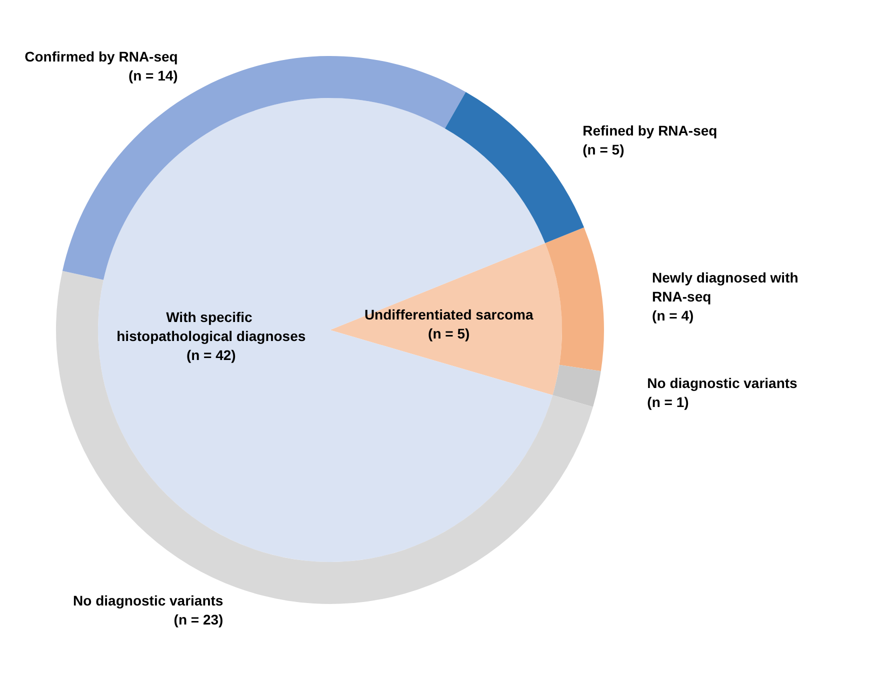 Image resolution: width=872 pixels, height=688 pixels. Describe the element at coordinates (211, 354) in the screenshot. I see `data-label: (n = 42)` at that location.